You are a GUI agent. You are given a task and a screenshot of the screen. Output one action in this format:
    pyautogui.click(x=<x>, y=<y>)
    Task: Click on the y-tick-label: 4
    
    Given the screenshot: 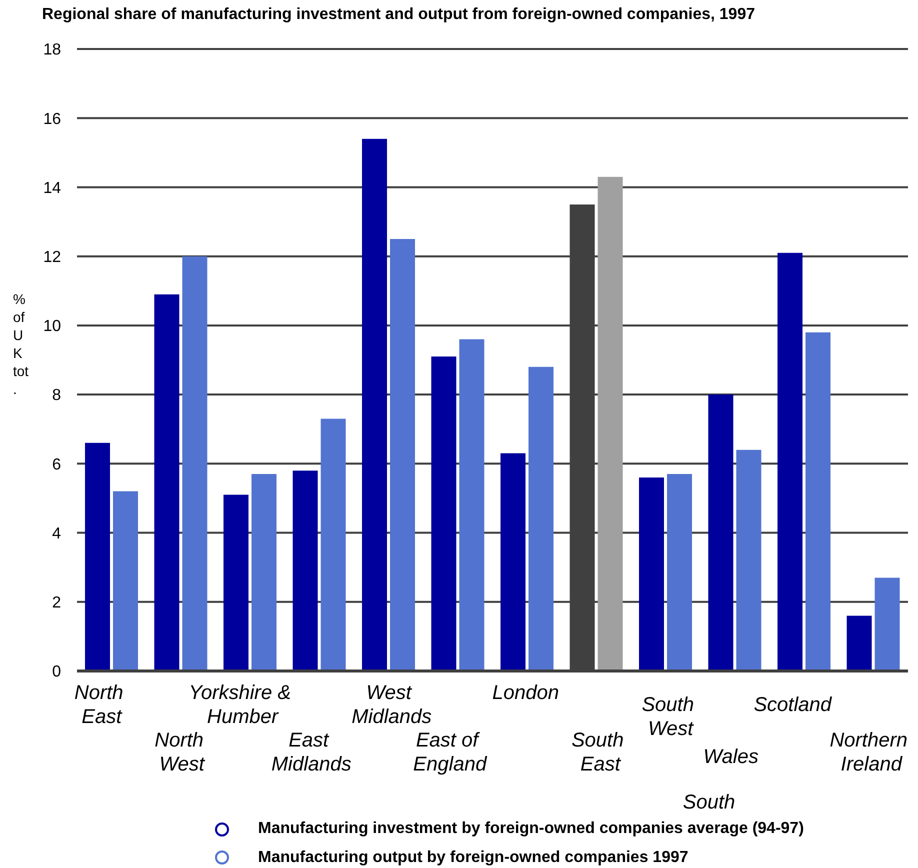 What is the action you would take?
    pyautogui.click(x=57, y=533)
    